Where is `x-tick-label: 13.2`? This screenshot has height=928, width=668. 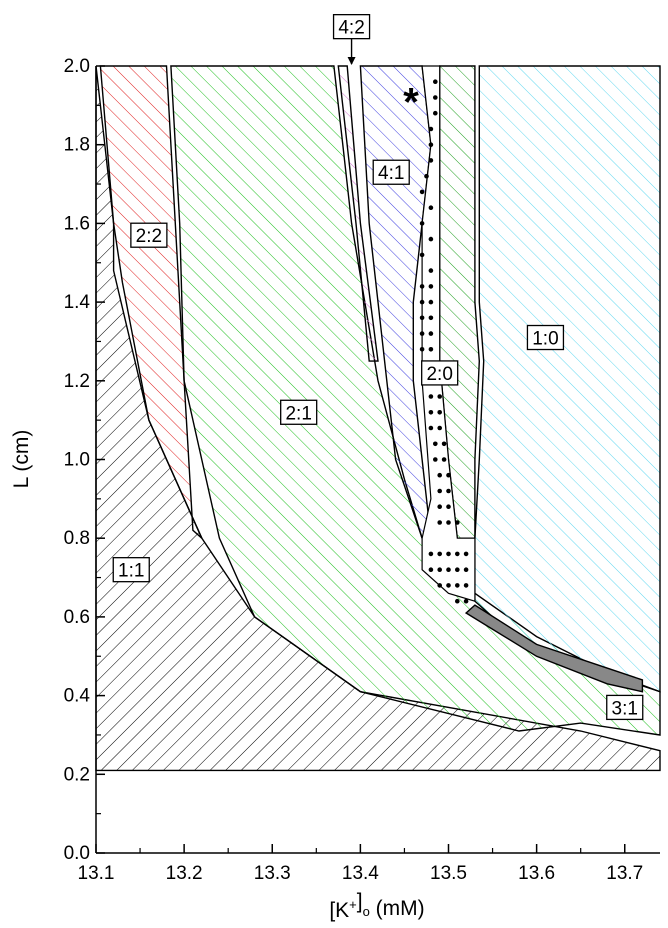 x-tick-label: 13.2 is located at coordinates (184, 873).